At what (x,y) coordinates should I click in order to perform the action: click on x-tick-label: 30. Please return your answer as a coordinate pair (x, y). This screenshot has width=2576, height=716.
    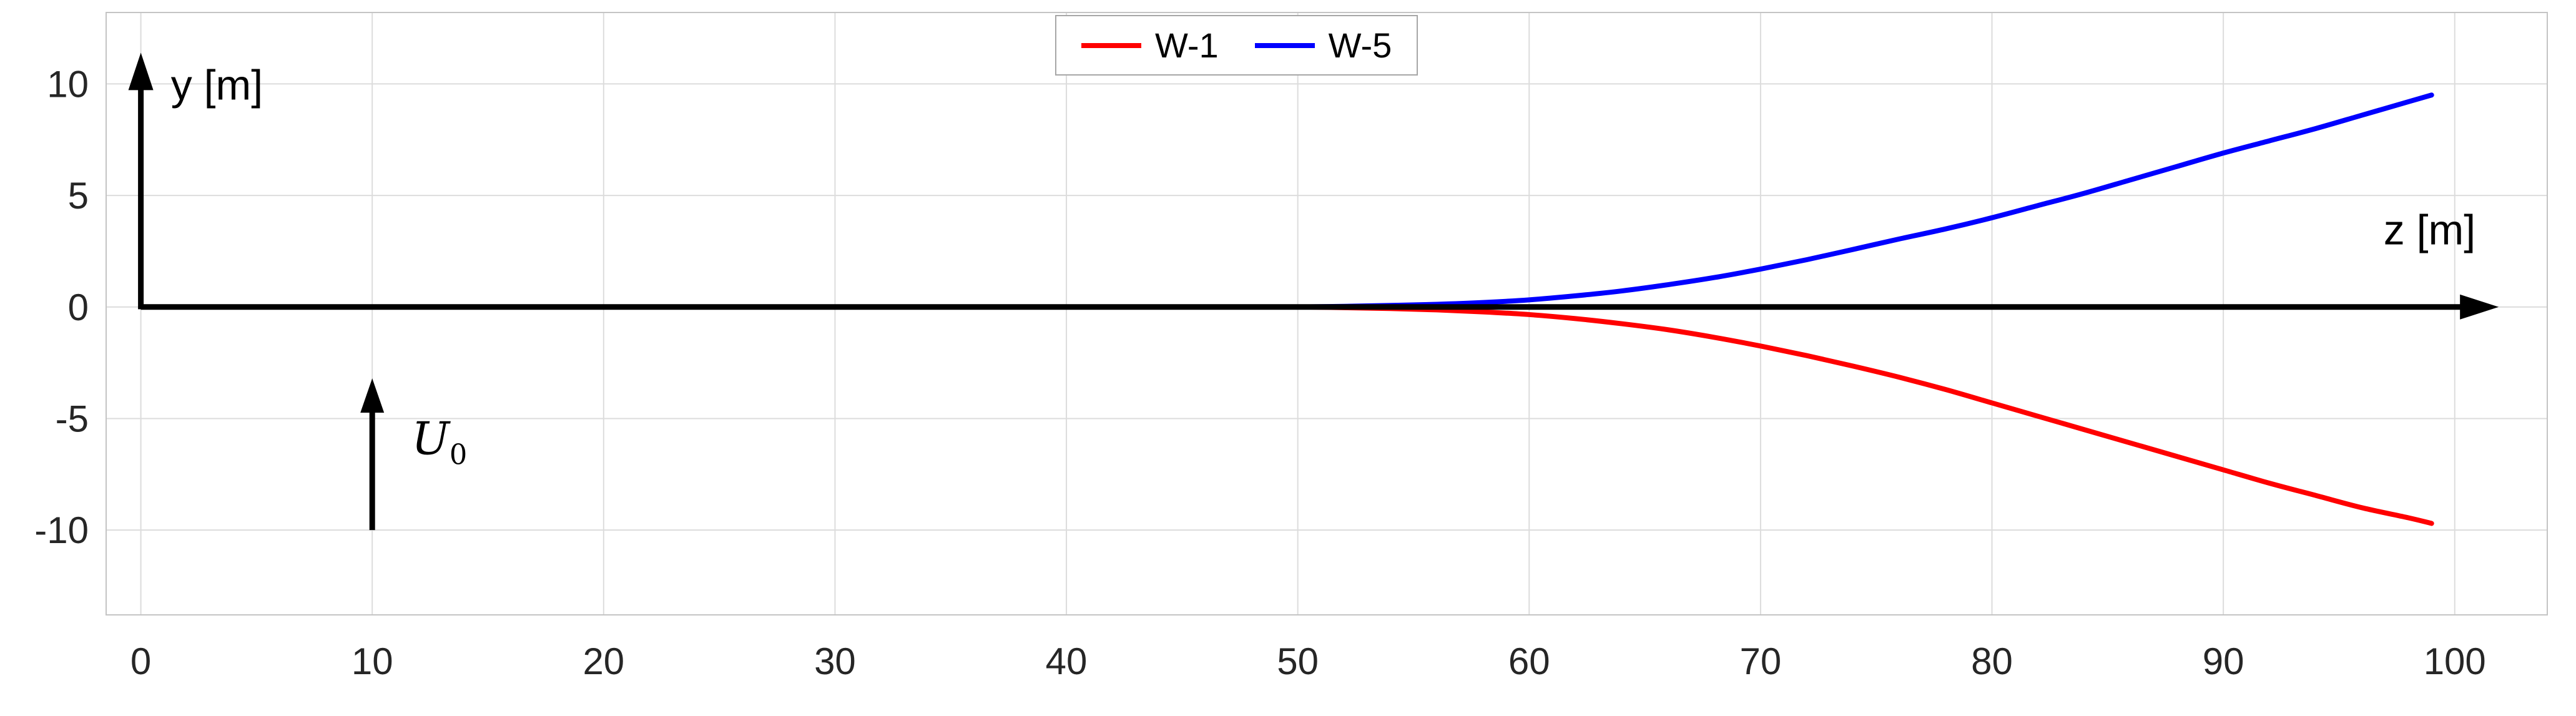
    Looking at the image, I should click on (835, 661).